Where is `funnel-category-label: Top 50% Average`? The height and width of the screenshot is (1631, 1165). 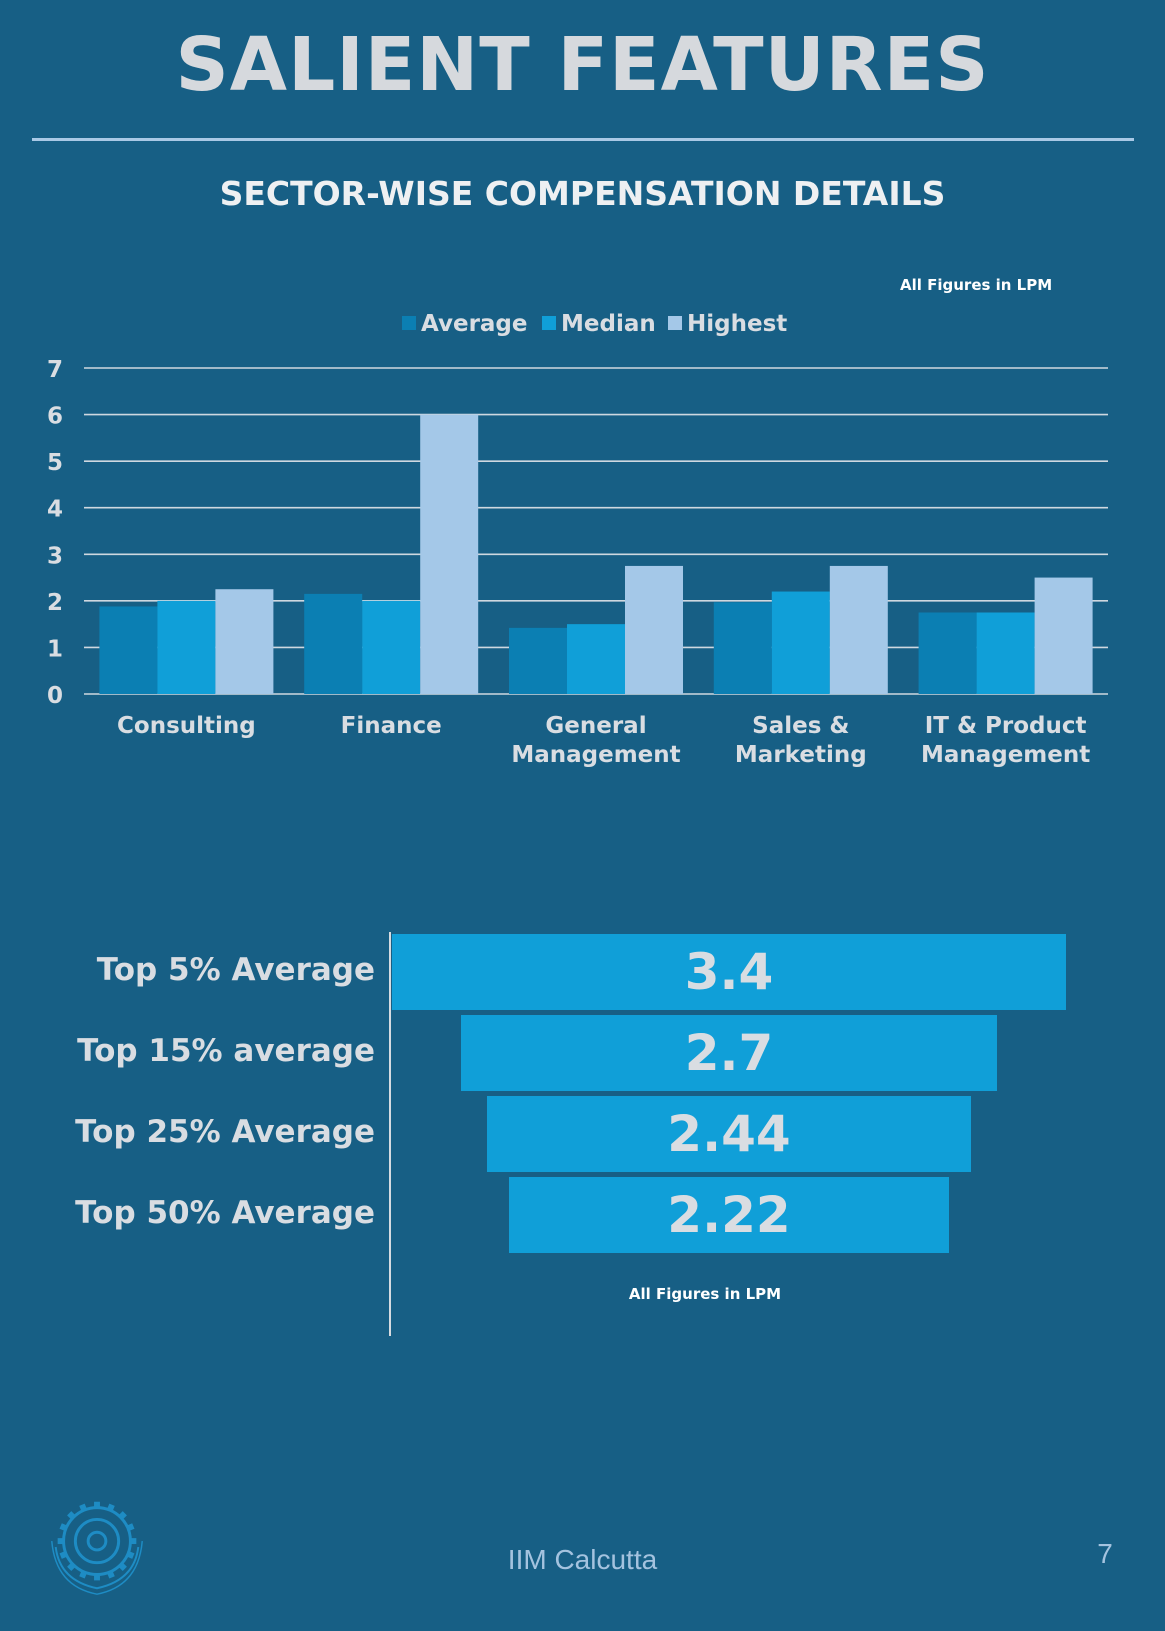 funnel-category-label: Top 50% Average is located at coordinates (225, 1213).